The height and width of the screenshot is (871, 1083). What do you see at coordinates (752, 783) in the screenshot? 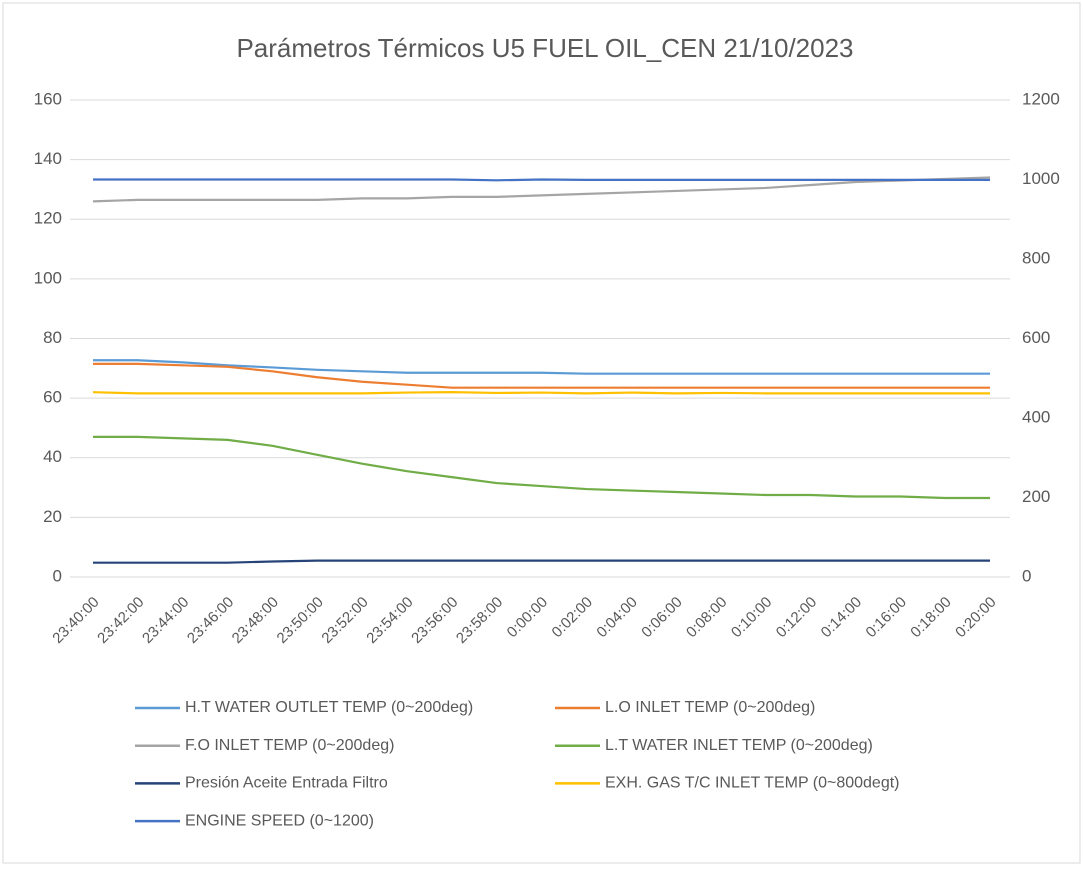
I see `legend-label: EXH. GAS T/C INLET TEMP (0~800degt)` at bounding box center [752, 783].